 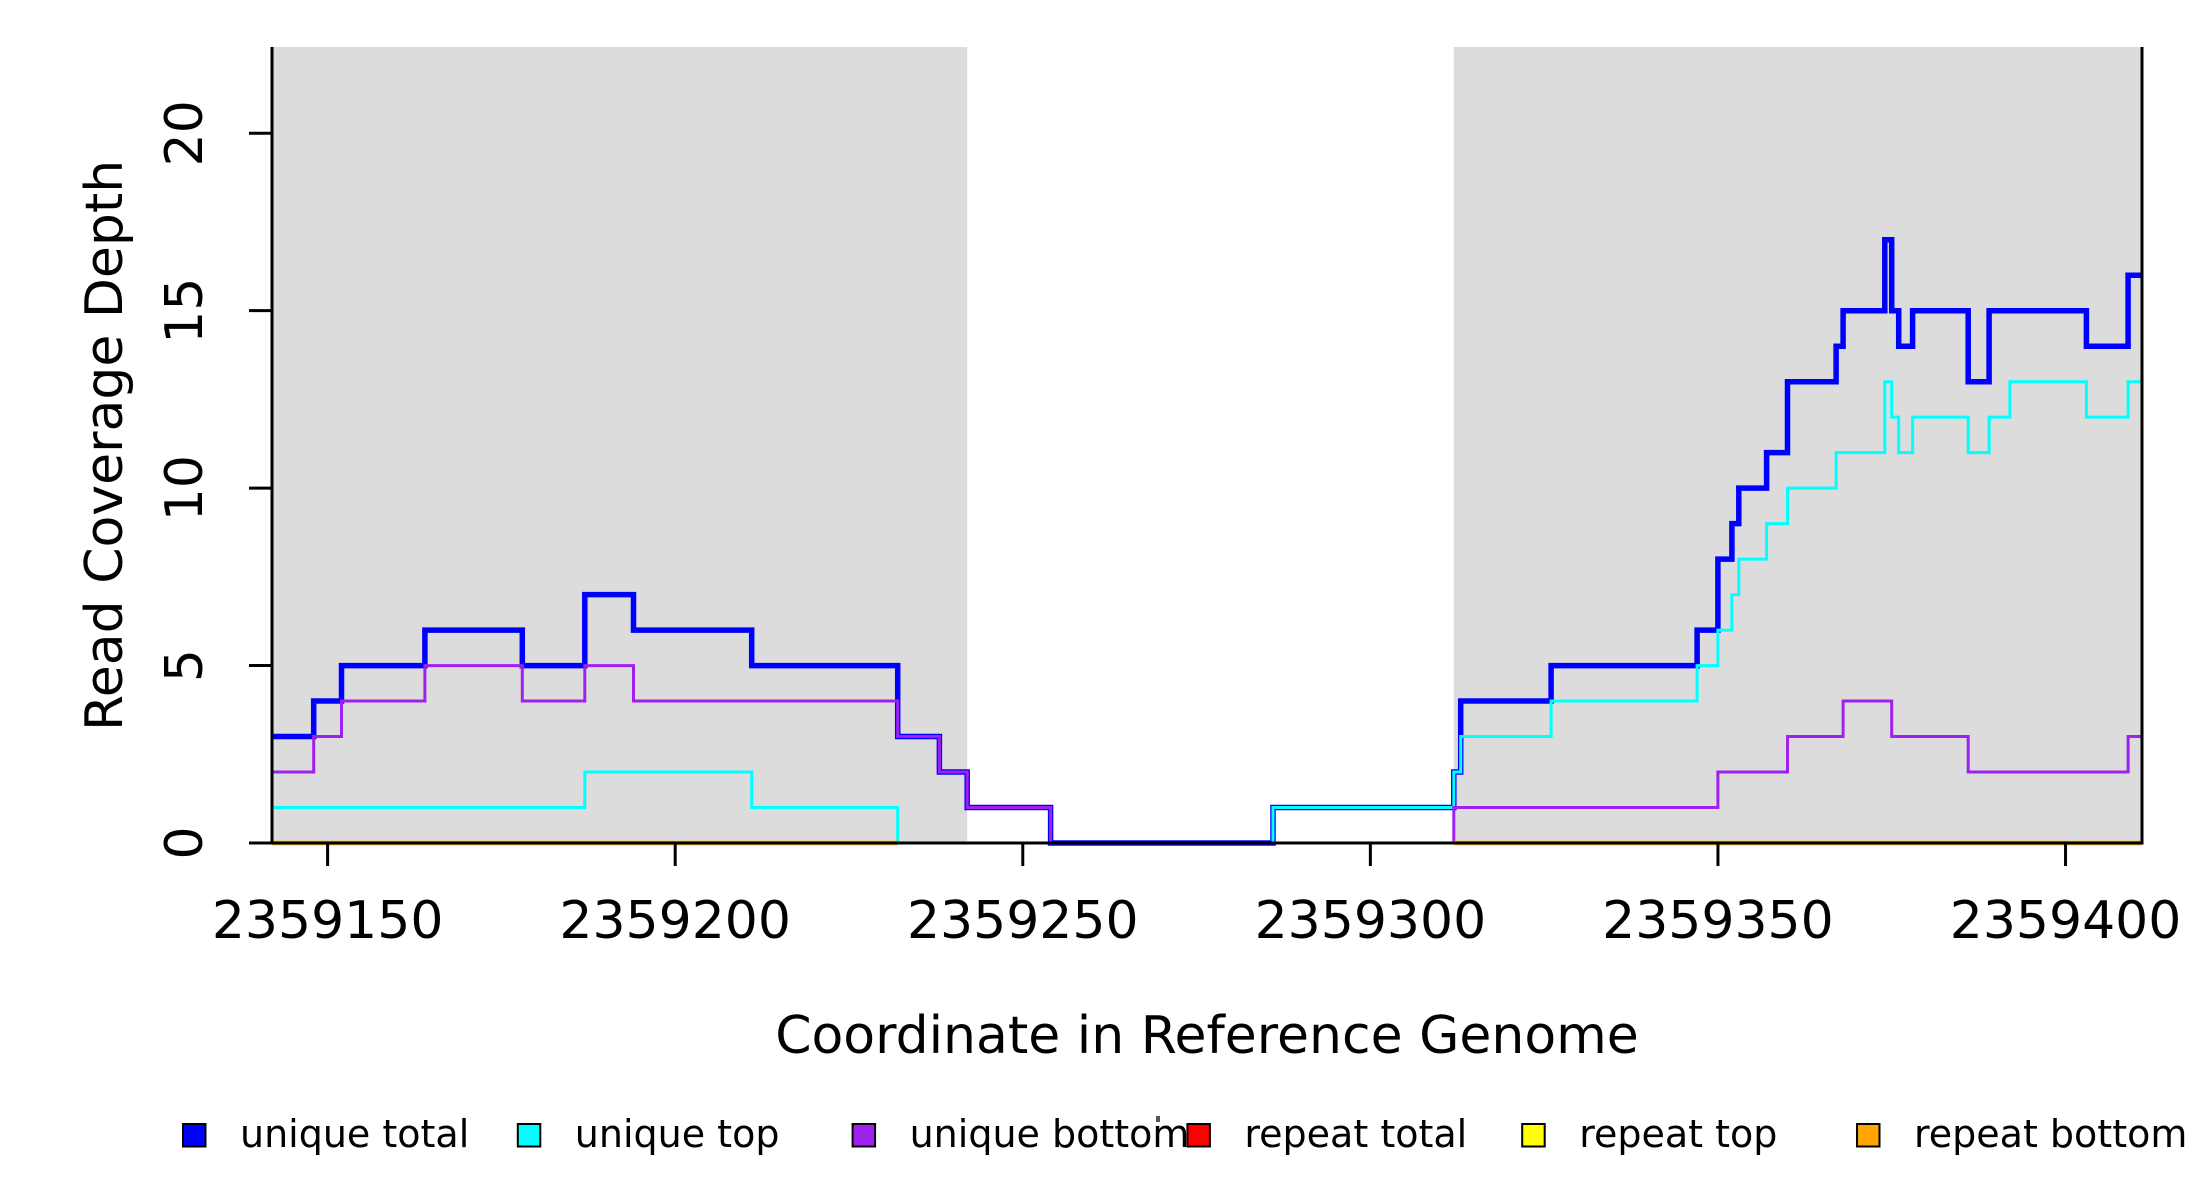 I want to click on legend-swatch-unique-top, so click(x=529, y=1135).